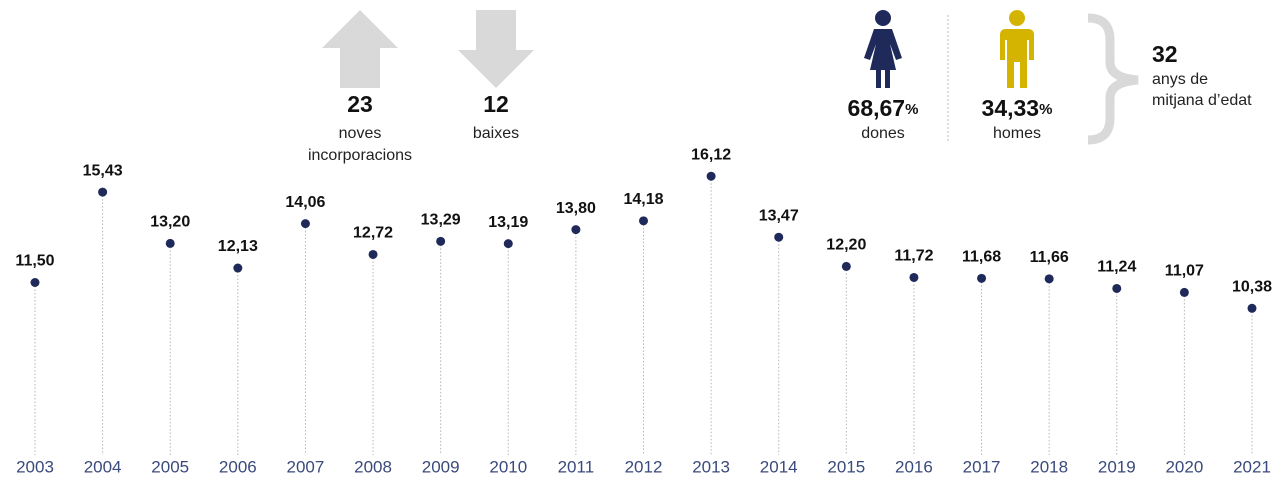 Image resolution: width=1285 pixels, height=478 pixels. What do you see at coordinates (913, 256) in the screenshot?
I see `value-label: 11,72` at bounding box center [913, 256].